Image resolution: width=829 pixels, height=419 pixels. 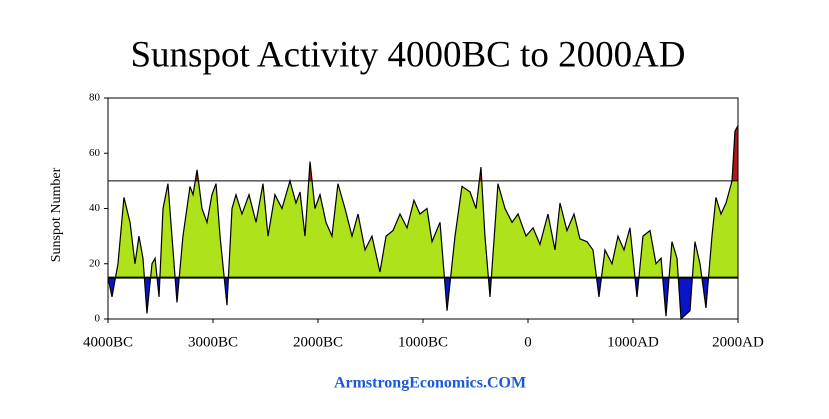 What do you see at coordinates (633, 342) in the screenshot?
I see `x-tick-label: 1000AD` at bounding box center [633, 342].